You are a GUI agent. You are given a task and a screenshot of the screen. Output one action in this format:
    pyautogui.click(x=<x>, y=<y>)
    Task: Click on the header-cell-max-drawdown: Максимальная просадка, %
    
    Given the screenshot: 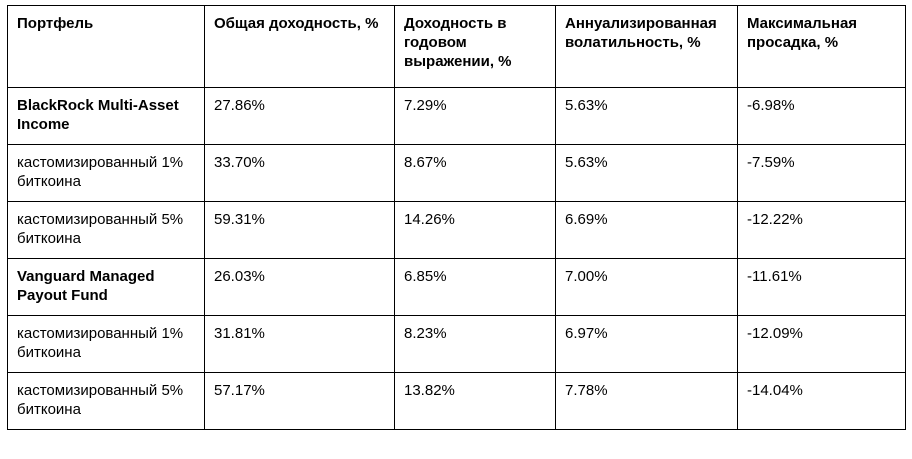 What is the action you would take?
    pyautogui.click(x=821, y=46)
    